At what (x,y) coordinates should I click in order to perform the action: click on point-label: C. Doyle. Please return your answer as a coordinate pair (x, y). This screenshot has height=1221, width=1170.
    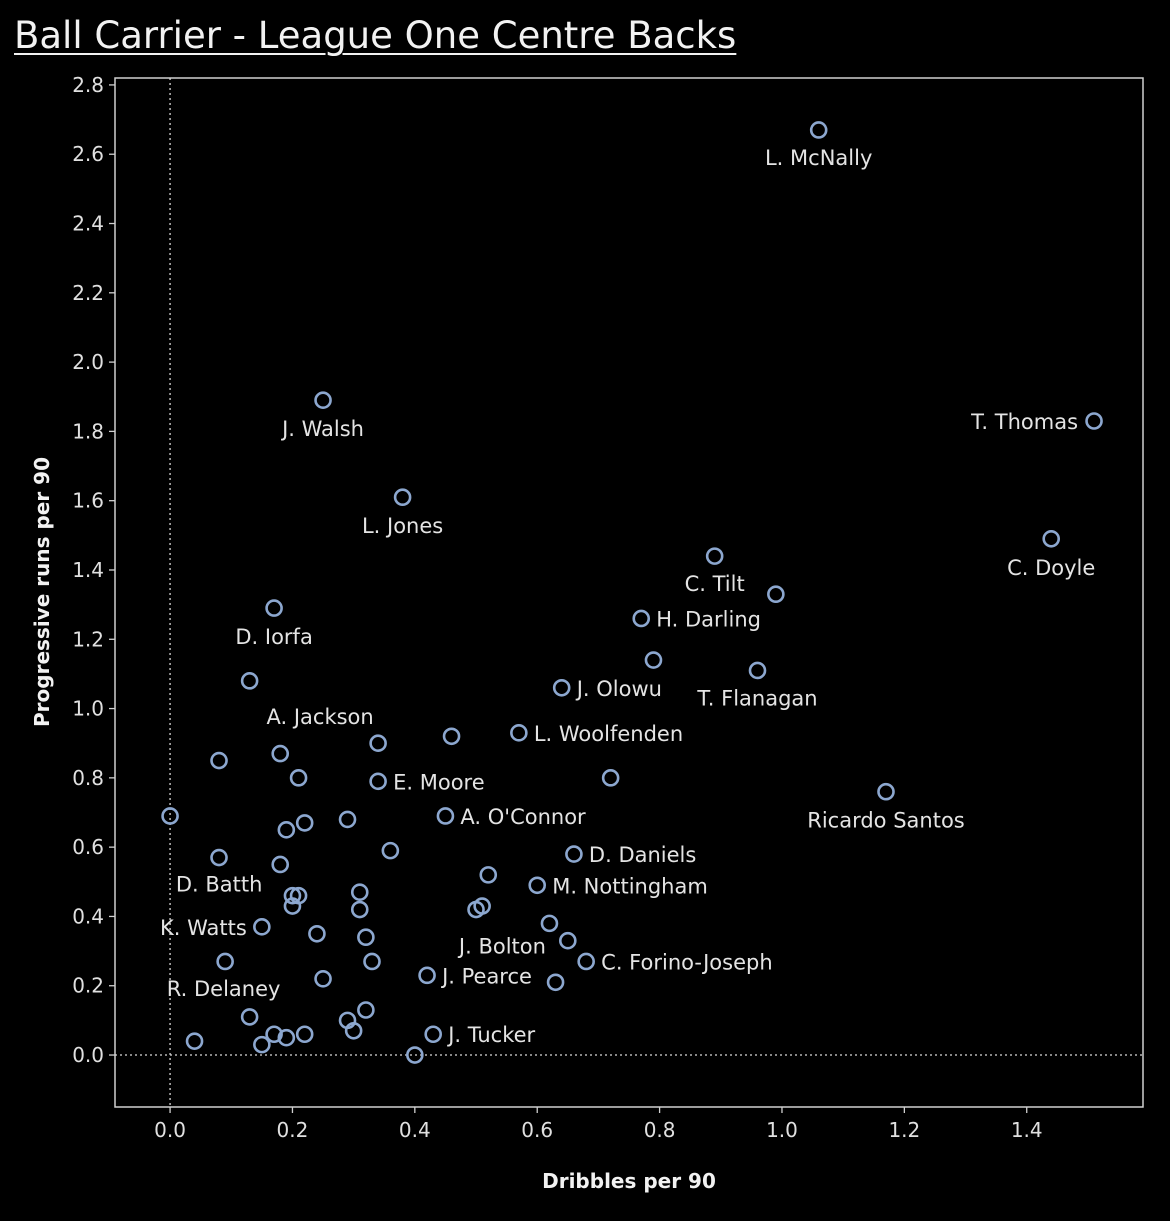
    Looking at the image, I should click on (1051, 568).